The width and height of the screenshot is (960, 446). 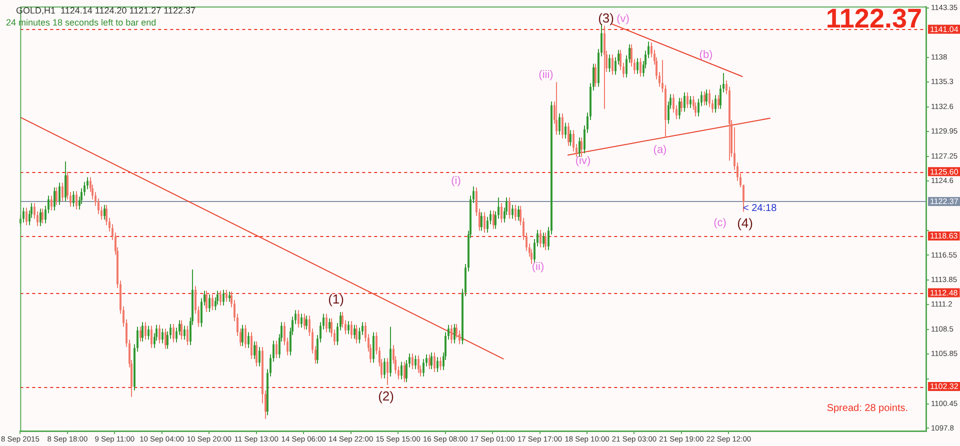 What do you see at coordinates (538, 267) in the screenshot?
I see `annotation: (ii)` at bounding box center [538, 267].